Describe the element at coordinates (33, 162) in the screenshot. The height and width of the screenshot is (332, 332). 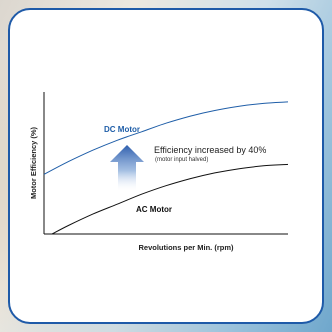
I see `y-axis-title: Motor Efficiency (%)` at that location.